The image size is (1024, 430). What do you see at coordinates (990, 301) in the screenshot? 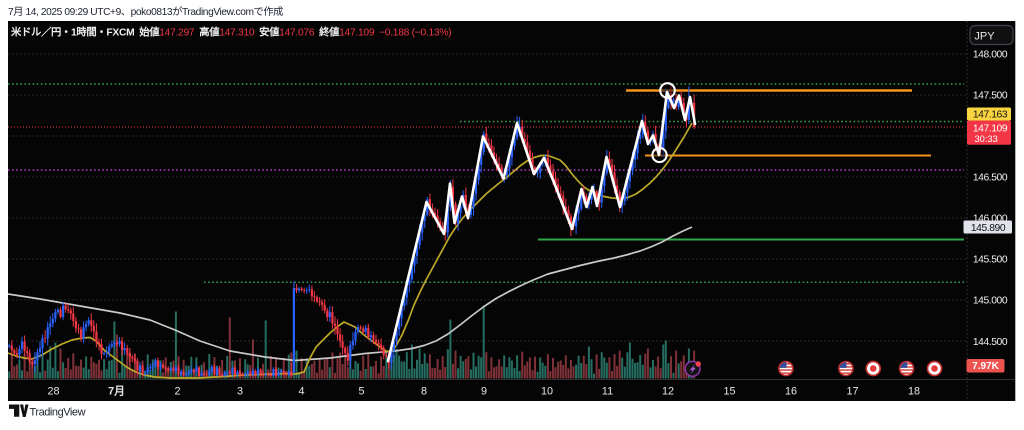
I see `svg-text: 145.000` at bounding box center [990, 301].